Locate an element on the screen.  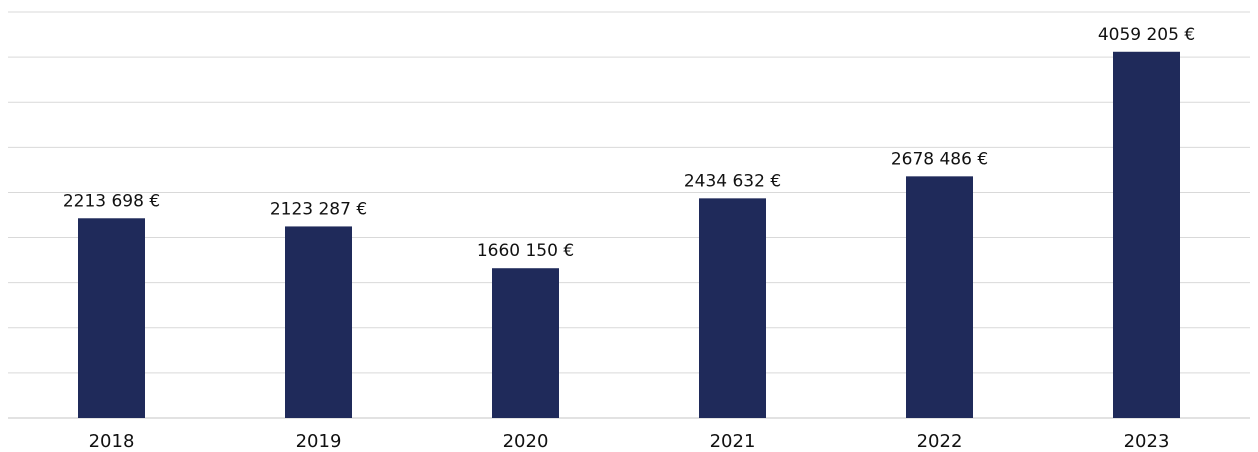
data-label-2021: 2434 632 € is located at coordinates (732, 181).